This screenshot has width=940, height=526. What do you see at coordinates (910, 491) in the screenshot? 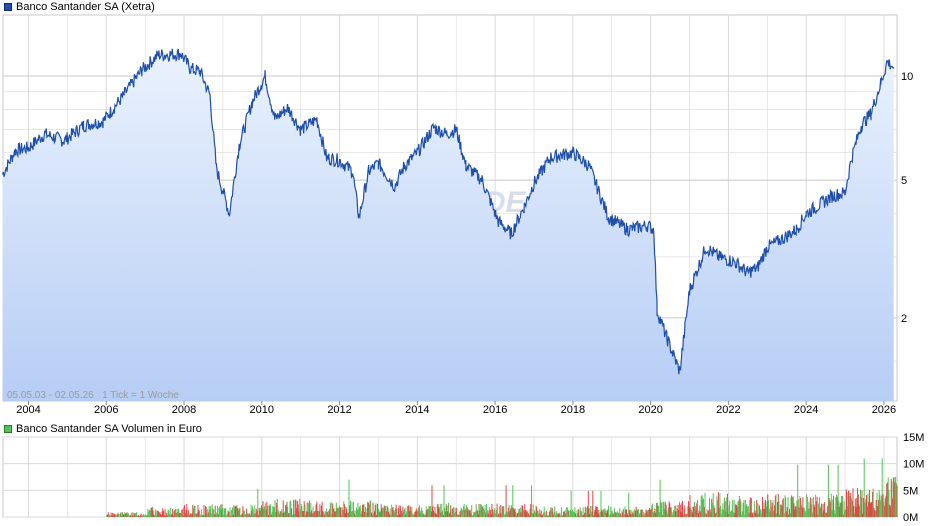
I see `volume-y-tick-label: 5M` at bounding box center [910, 491].